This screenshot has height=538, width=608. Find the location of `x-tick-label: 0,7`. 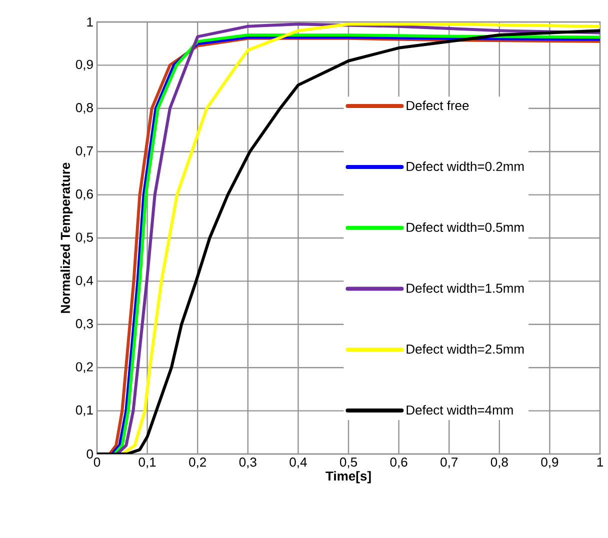

x-tick-label: 0,7 is located at coordinates (449, 463).